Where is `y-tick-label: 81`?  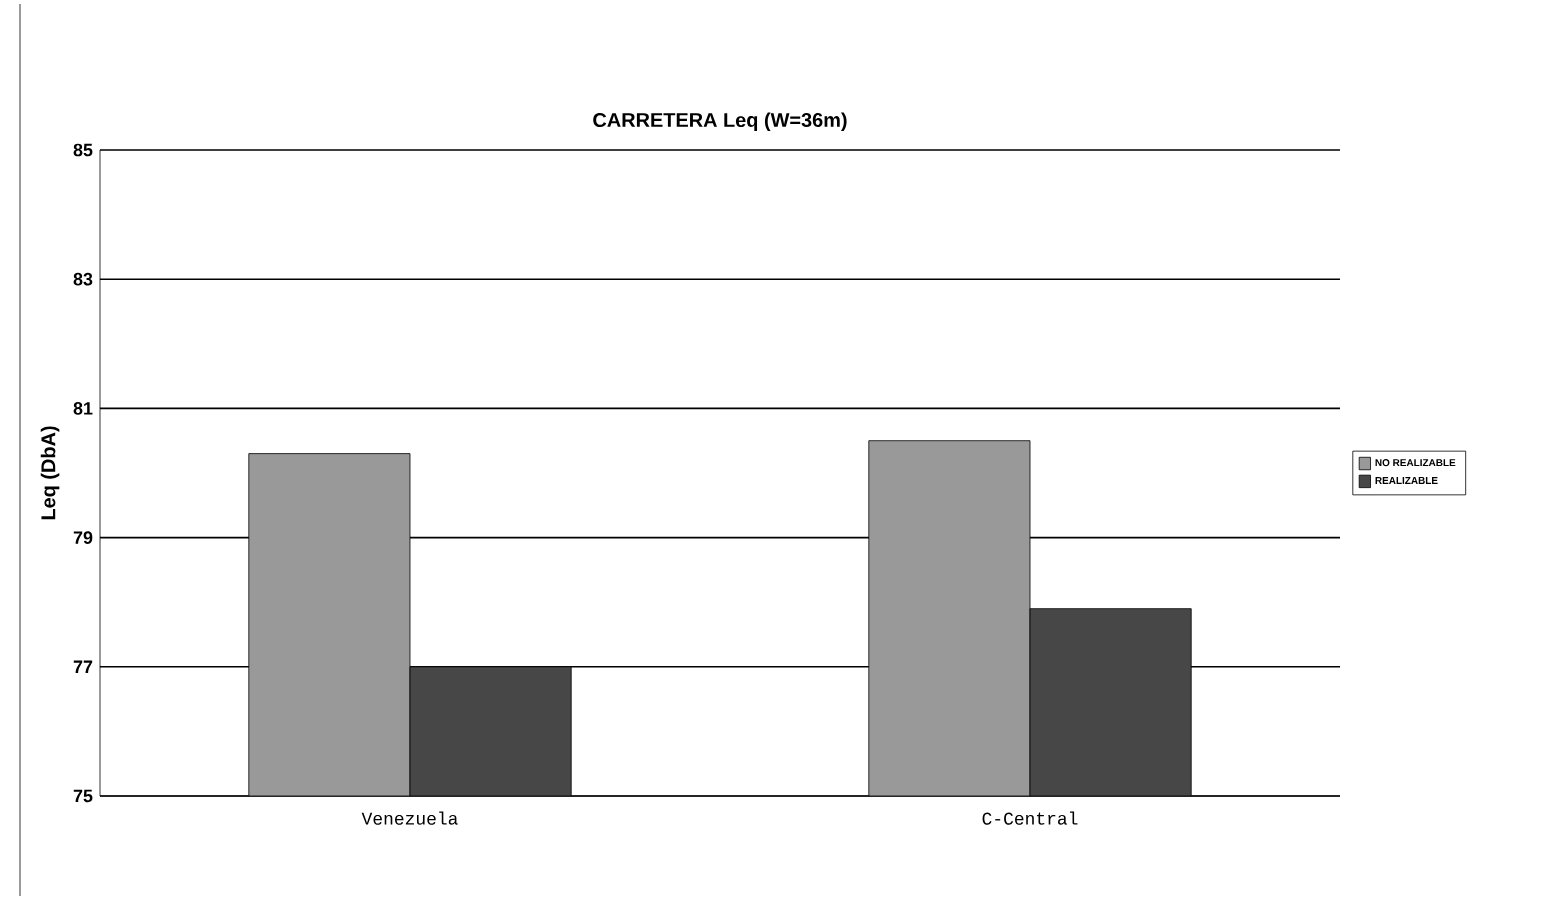
y-tick-label: 81 is located at coordinates (83, 408).